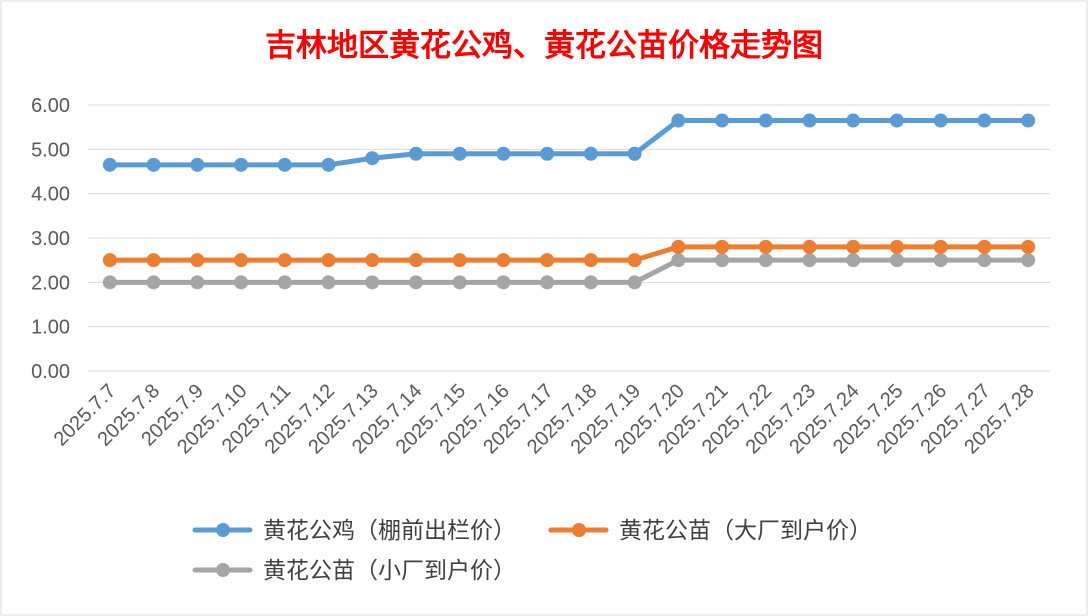  Describe the element at coordinates (50, 283) in the screenshot. I see `y-tick-label: 2.00` at that location.